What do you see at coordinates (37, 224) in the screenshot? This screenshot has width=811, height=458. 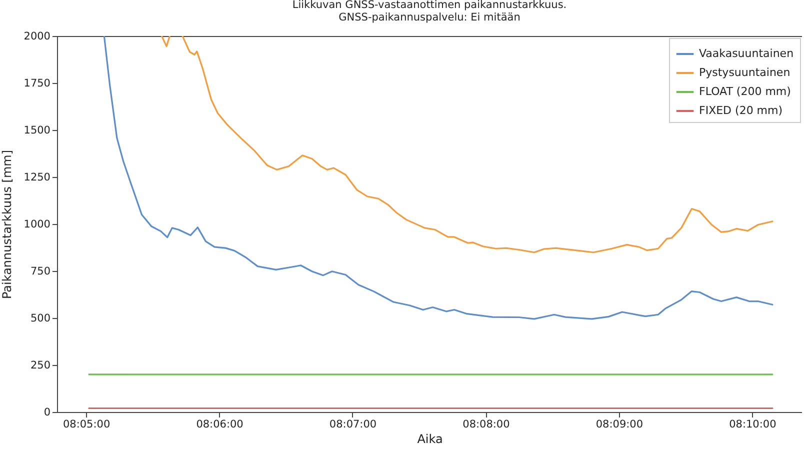 I see `y-tick-label: 1000` at bounding box center [37, 224].